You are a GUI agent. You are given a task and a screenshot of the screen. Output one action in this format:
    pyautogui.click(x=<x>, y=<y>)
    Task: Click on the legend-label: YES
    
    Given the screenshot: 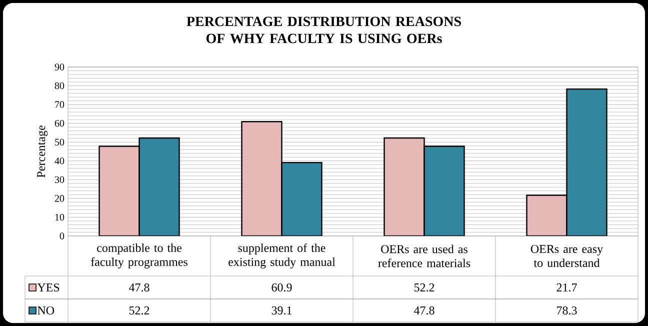 What is the action you would take?
    pyautogui.click(x=48, y=287)
    